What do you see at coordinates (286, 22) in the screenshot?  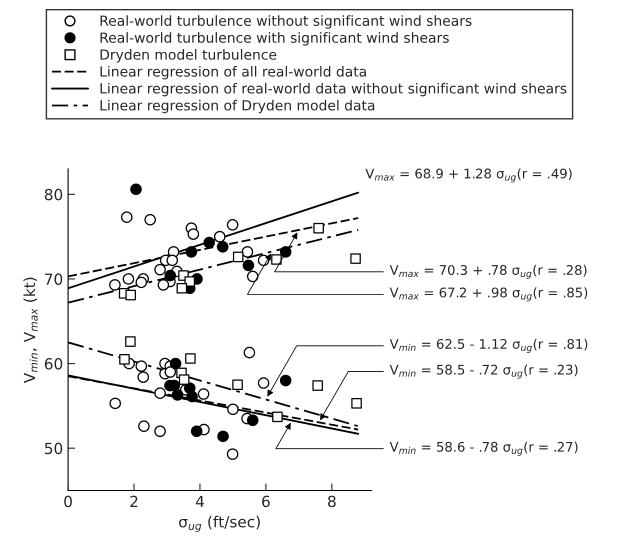 I see `legend-label: Real-world turbulence without significant wind shears` at bounding box center [286, 22].